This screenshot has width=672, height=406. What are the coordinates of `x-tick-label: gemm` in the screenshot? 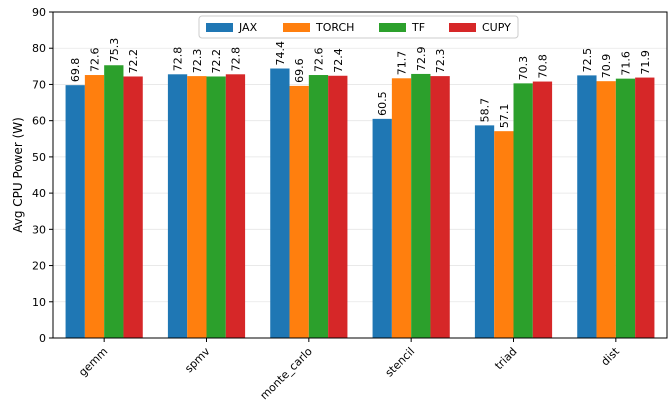 It's located at (93, 362).